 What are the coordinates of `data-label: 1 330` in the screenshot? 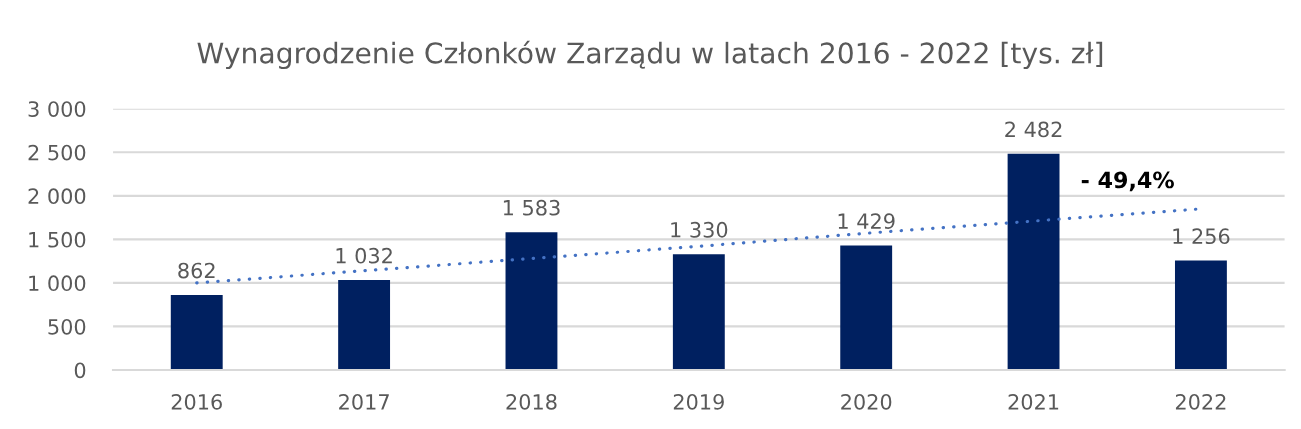 It's located at (699, 229).